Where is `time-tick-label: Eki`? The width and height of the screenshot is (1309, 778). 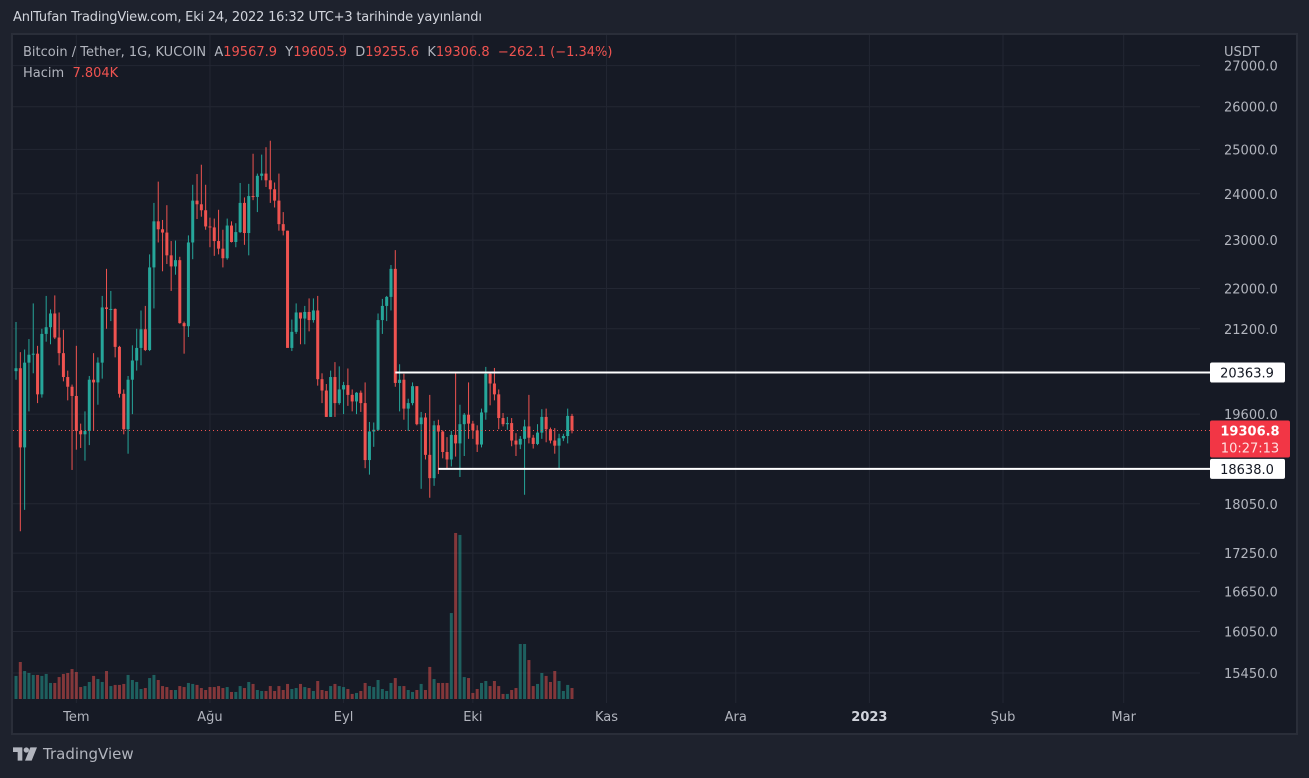
time-tick-label: Eki is located at coordinates (472, 717).